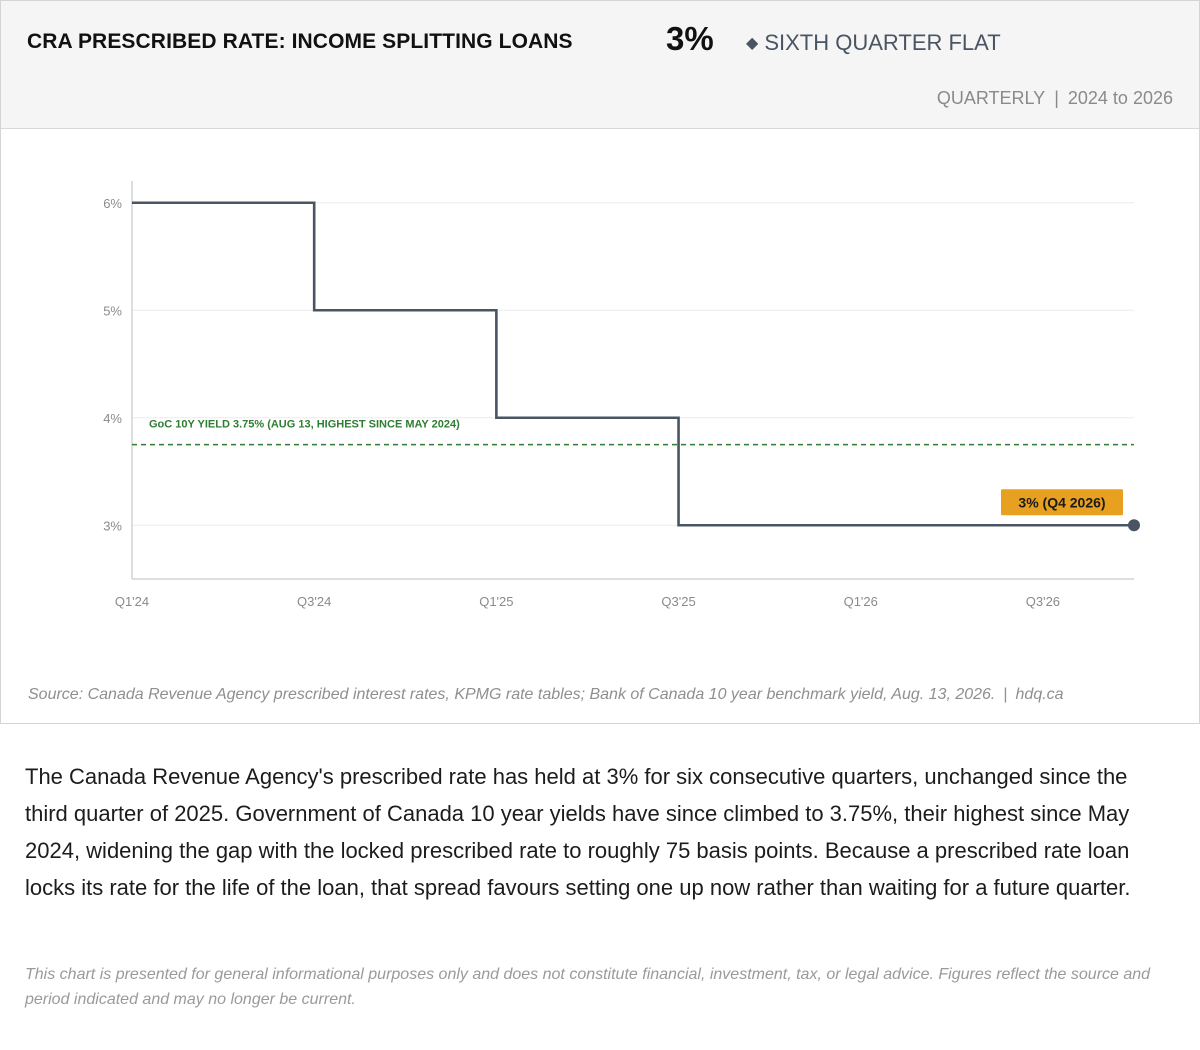 The image size is (1200, 1050). What do you see at coordinates (861, 601) in the screenshot?
I see `x-tick-label: Q1'26` at bounding box center [861, 601].